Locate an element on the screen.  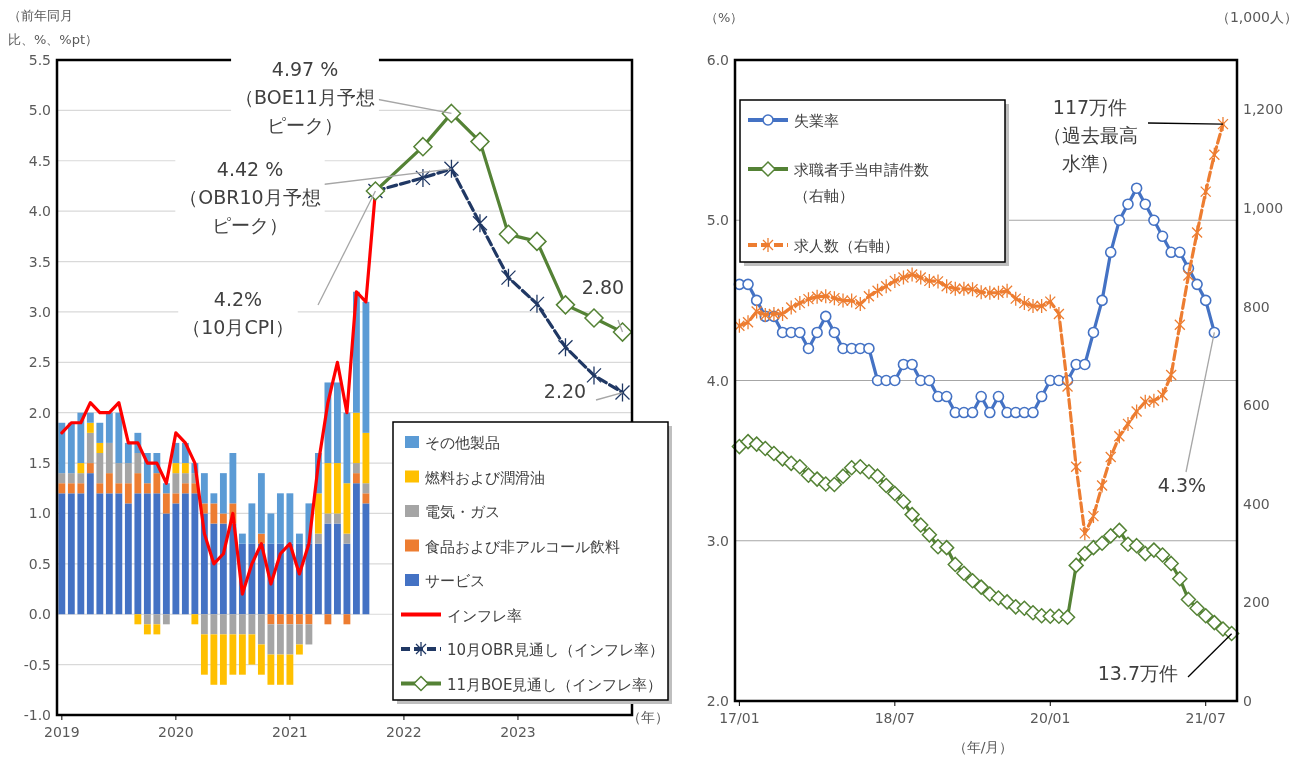
legend-label: 電気・ガス is located at coordinates (462, 512).